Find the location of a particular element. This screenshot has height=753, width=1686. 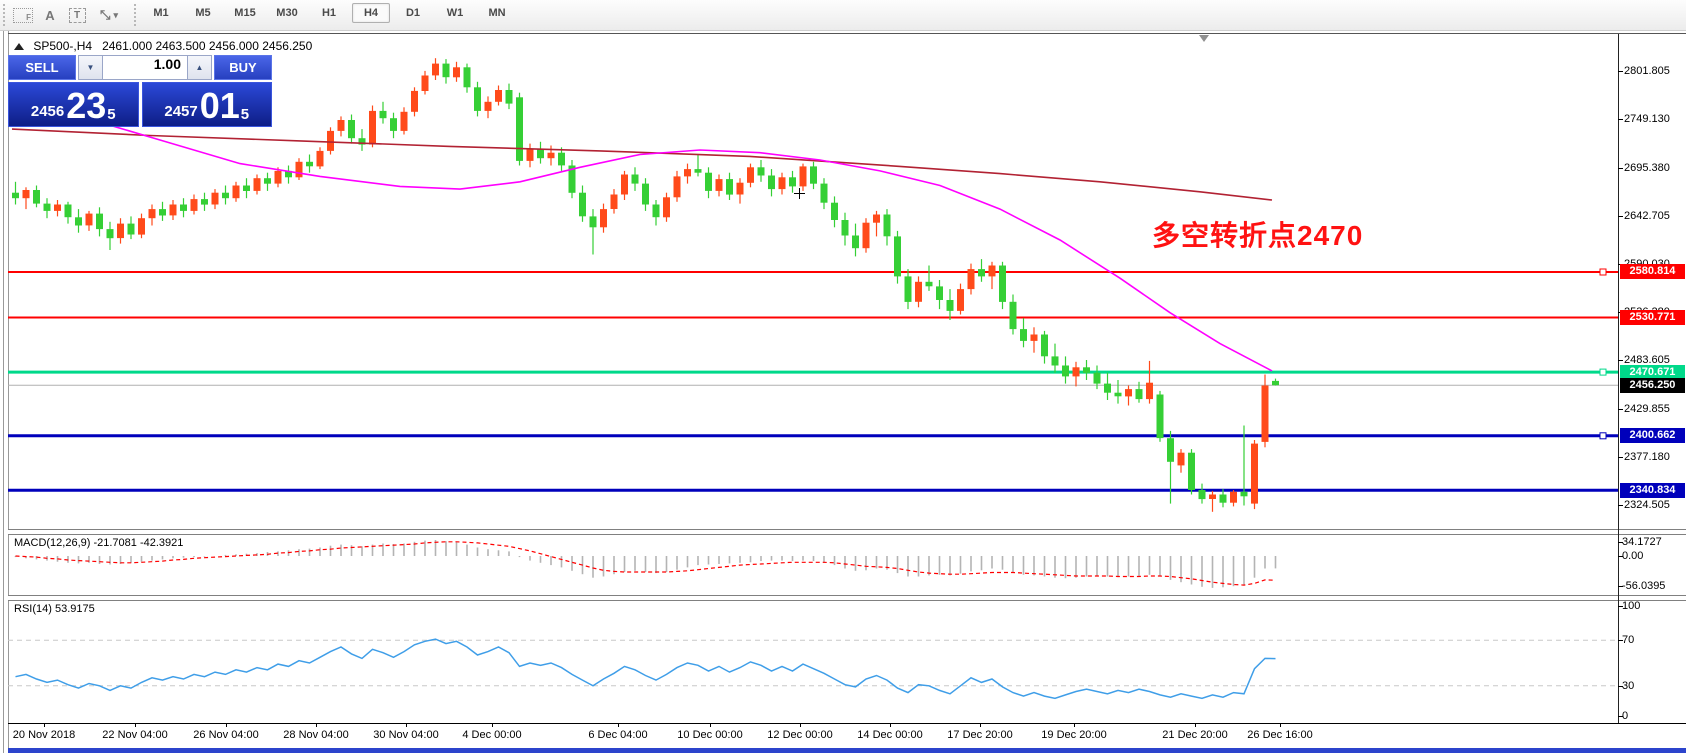

sell-price-big: 23 is located at coordinates (86, 105).